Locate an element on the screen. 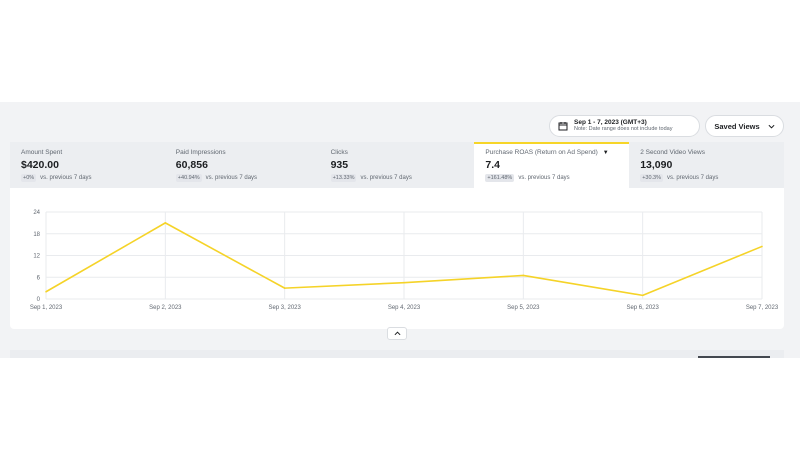  change-badge: +161.48% is located at coordinates (500, 178).